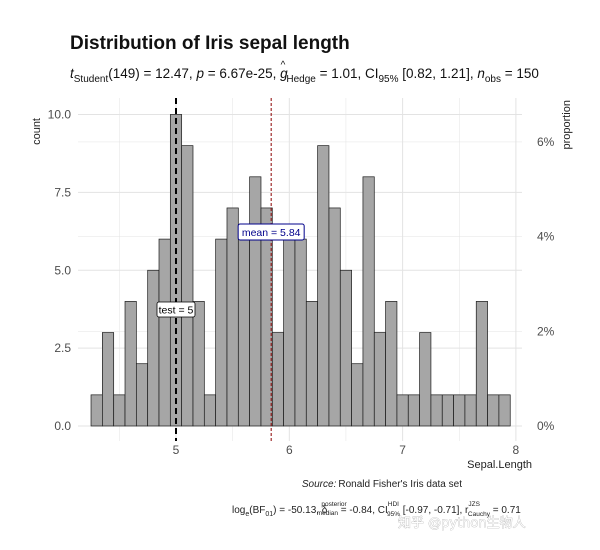 This screenshot has width=600, height=550. I want to click on mean-label-box, so click(271, 232).